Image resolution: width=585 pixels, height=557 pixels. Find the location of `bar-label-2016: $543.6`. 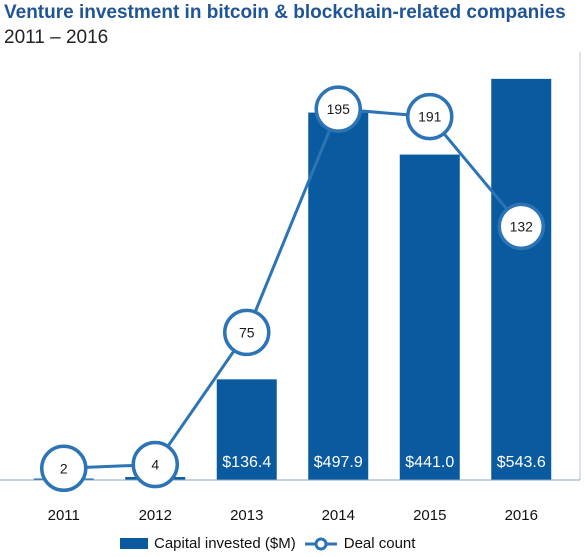

bar-label-2016: $543.6 is located at coordinates (521, 462).